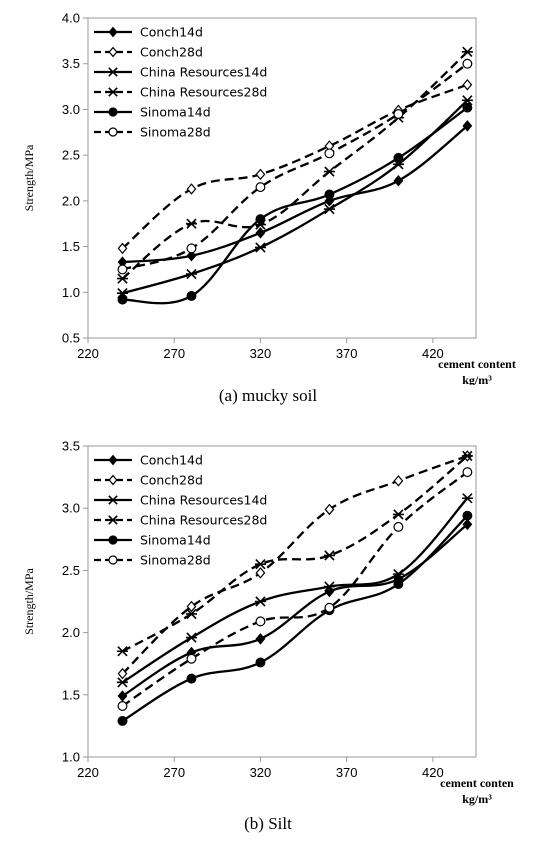  What do you see at coordinates (268, 823) in the screenshot?
I see `chart-caption: (b) Silt` at bounding box center [268, 823].